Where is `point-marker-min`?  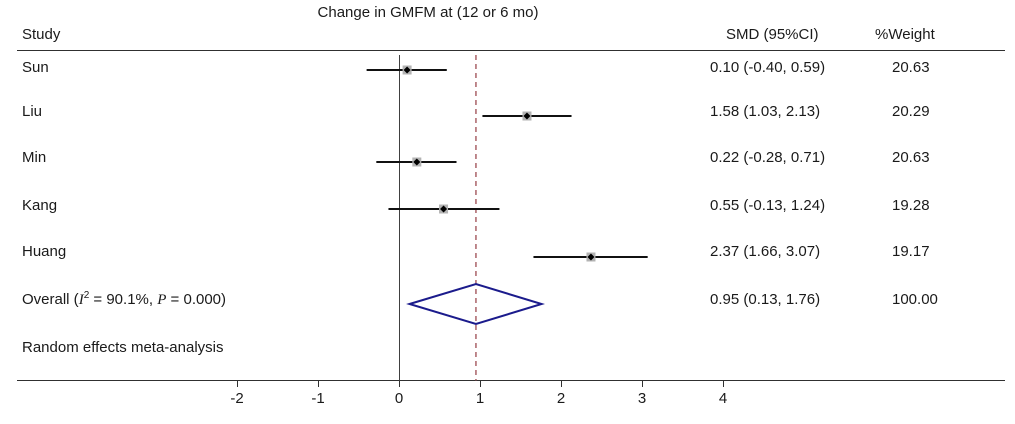 point-marker-min is located at coordinates (417, 162).